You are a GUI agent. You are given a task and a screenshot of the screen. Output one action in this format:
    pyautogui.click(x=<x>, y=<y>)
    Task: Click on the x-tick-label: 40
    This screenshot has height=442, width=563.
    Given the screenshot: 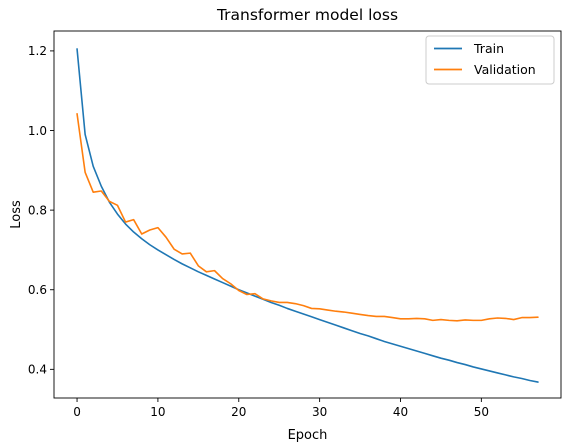 What is the action you would take?
    pyautogui.click(x=400, y=412)
    